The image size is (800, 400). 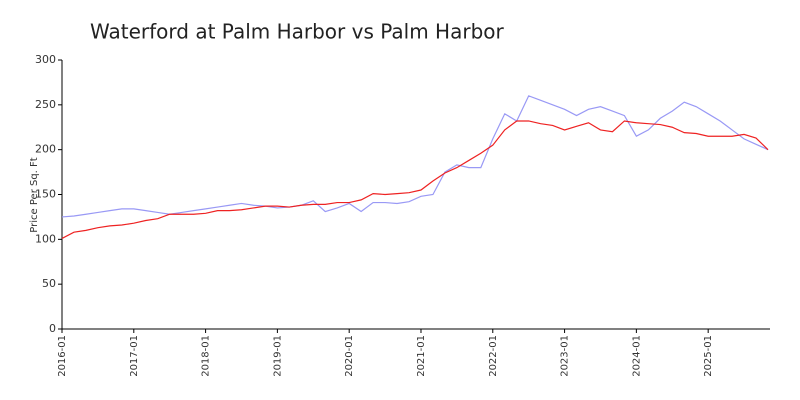 What do you see at coordinates (349, 356) in the screenshot?
I see `x-tick-label: 2020-01` at bounding box center [349, 356].